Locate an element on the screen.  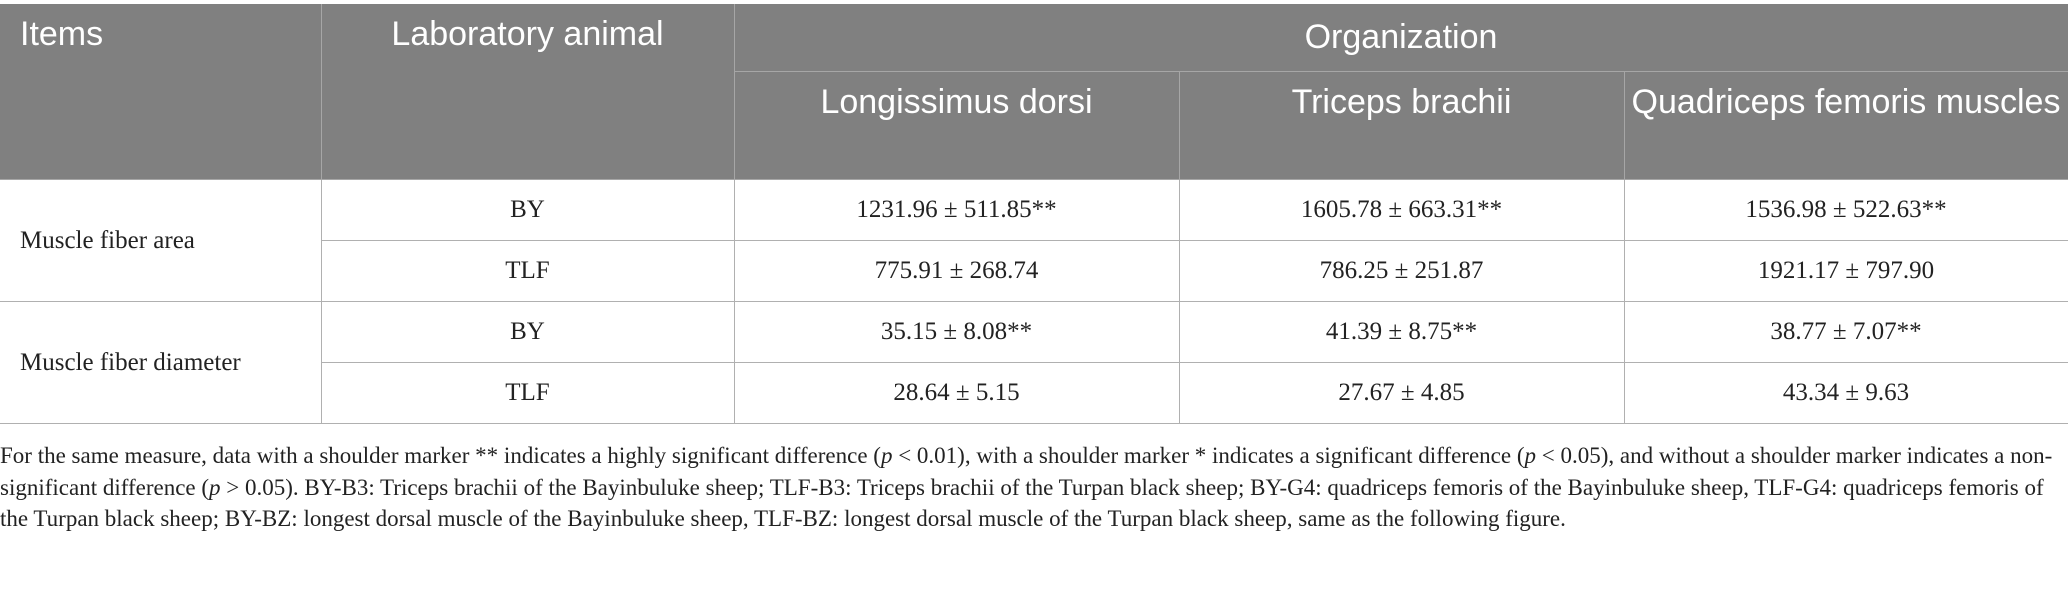
header-laboratory-animal: Laboratory animal is located at coordinates (527, 92).